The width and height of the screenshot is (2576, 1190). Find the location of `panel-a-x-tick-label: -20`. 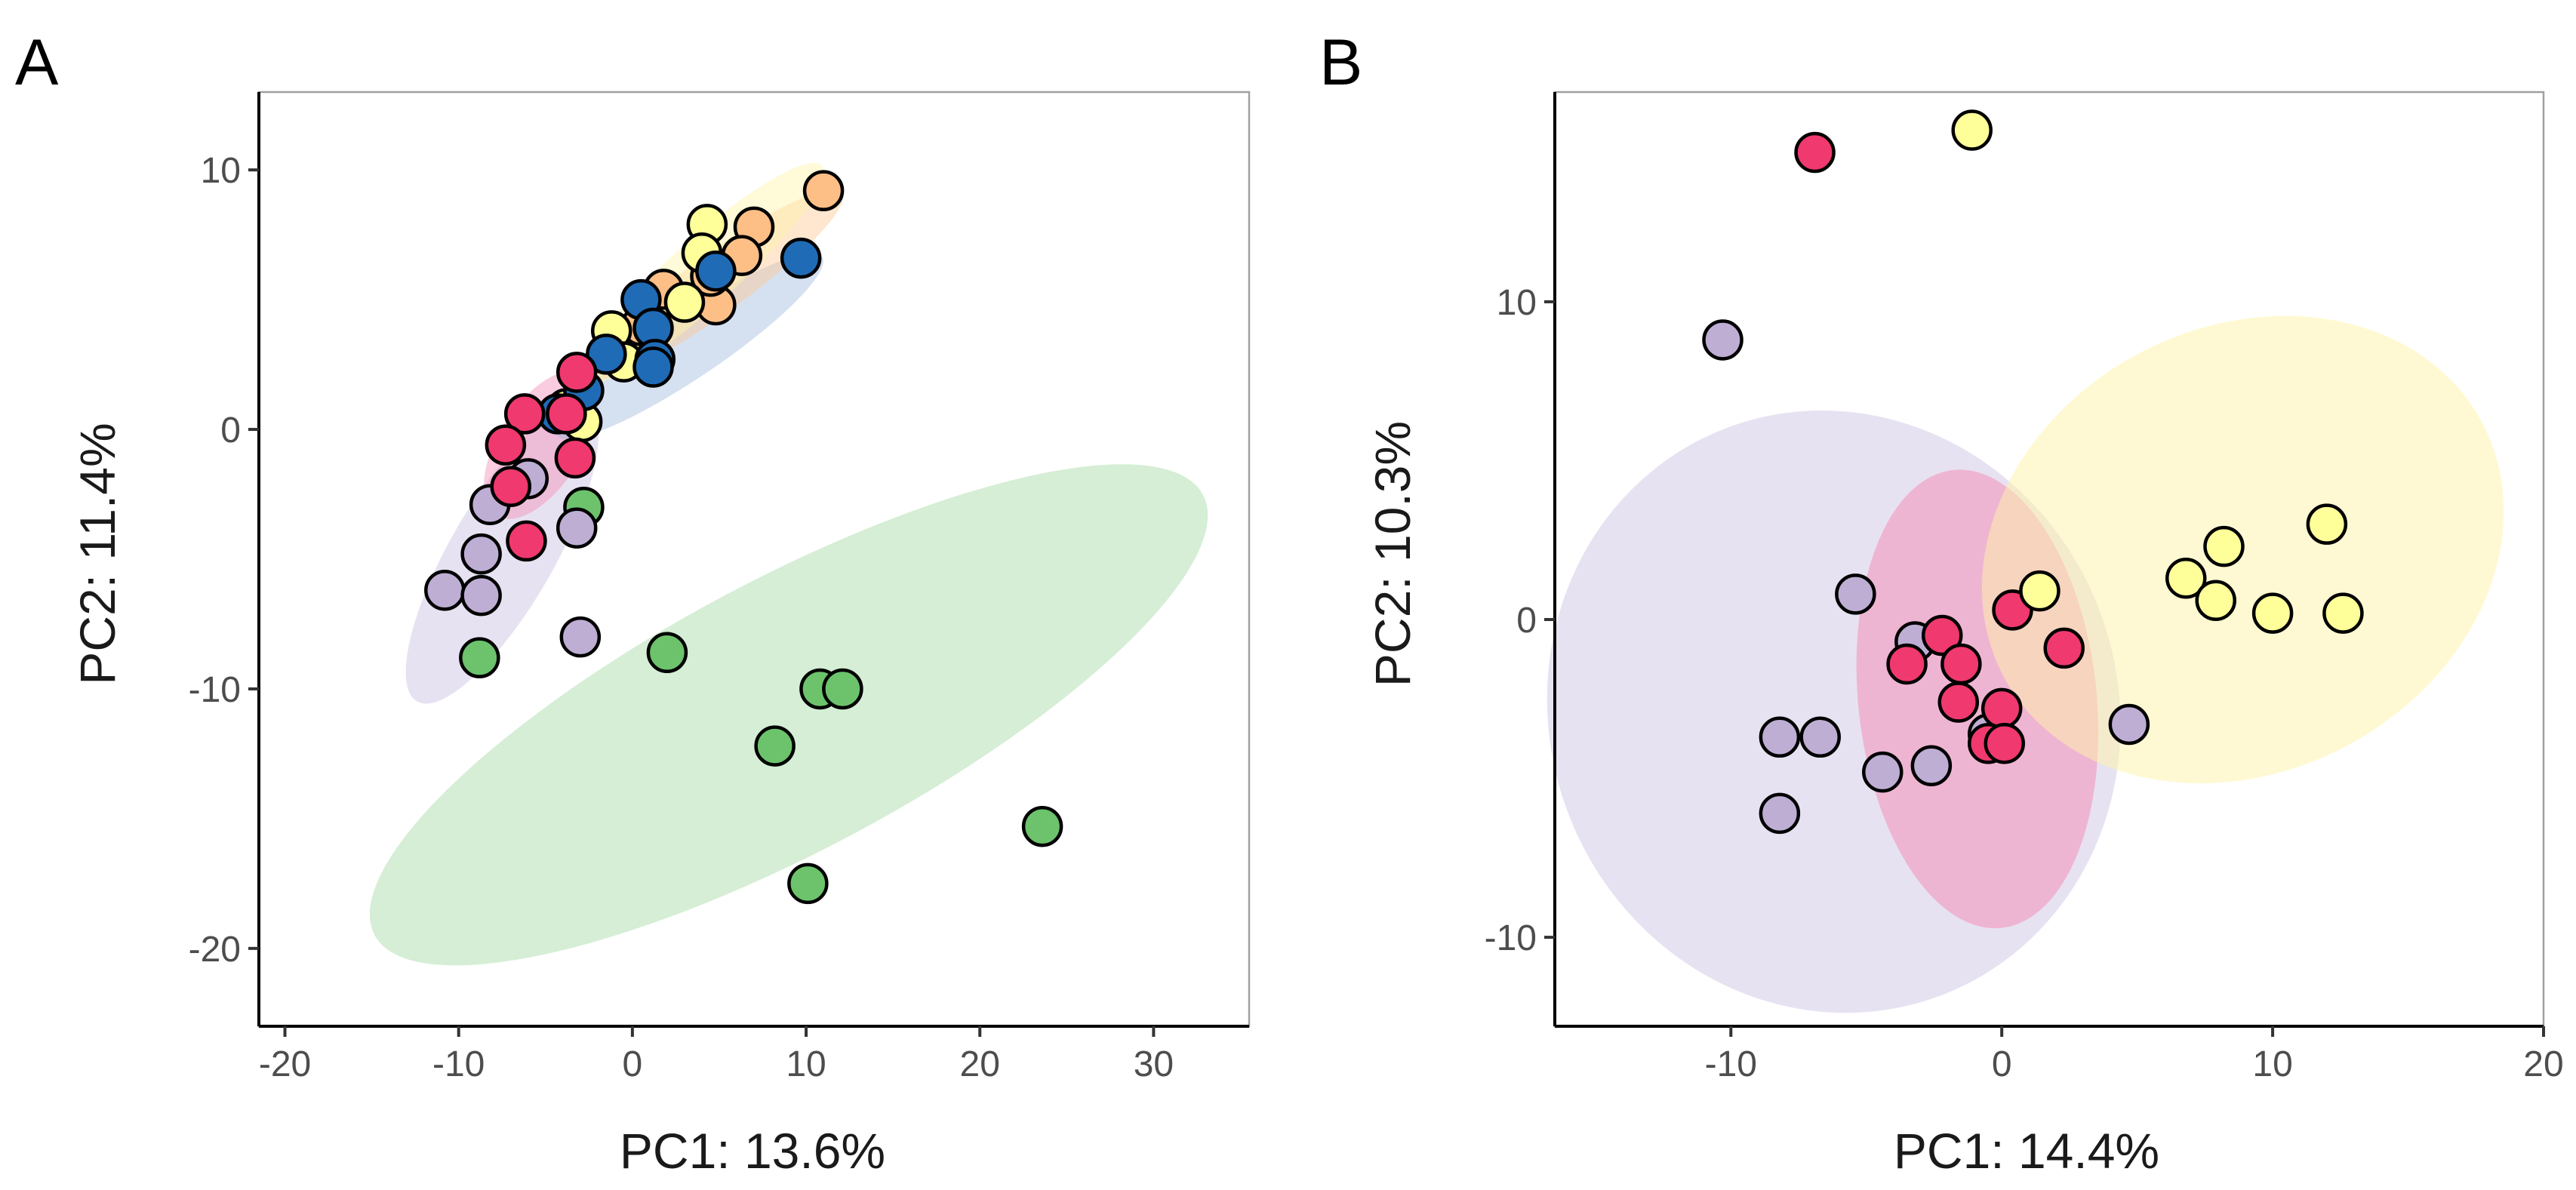

panel-a-x-tick-label: -20 is located at coordinates (285, 1064).